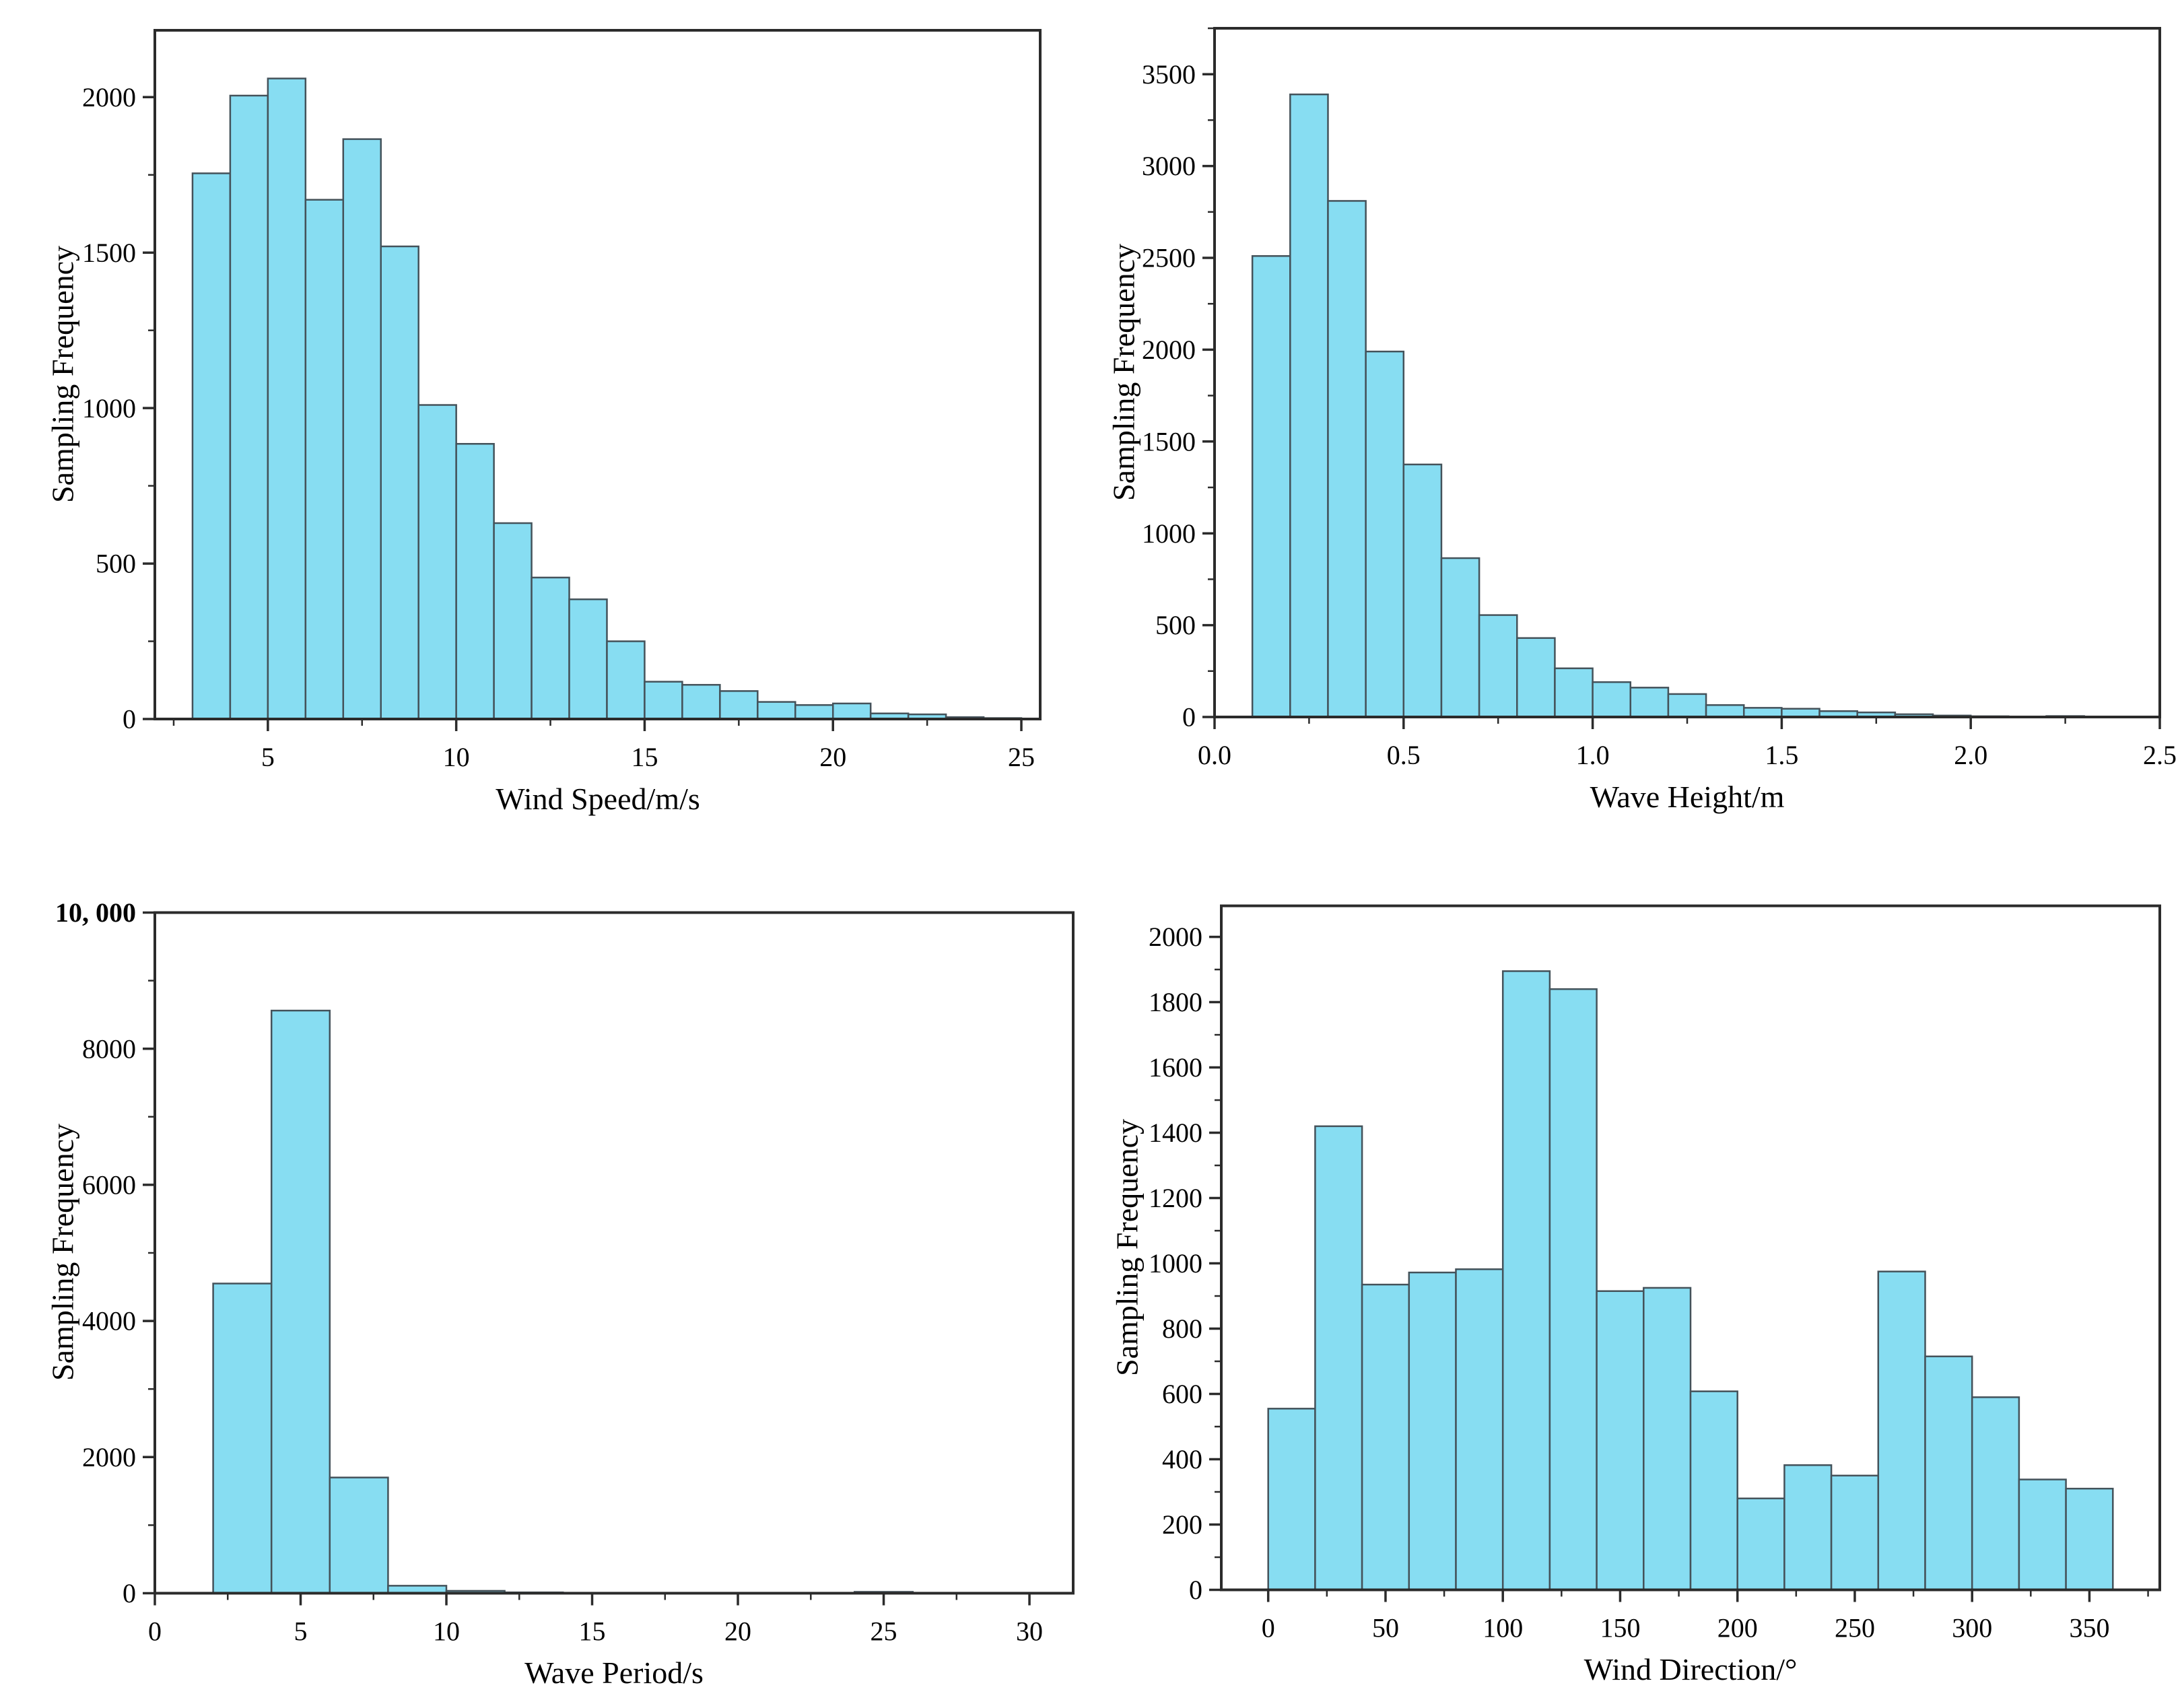  What do you see at coordinates (1404, 755) in the screenshot?
I see `svg-text: 0.5` at bounding box center [1404, 755].